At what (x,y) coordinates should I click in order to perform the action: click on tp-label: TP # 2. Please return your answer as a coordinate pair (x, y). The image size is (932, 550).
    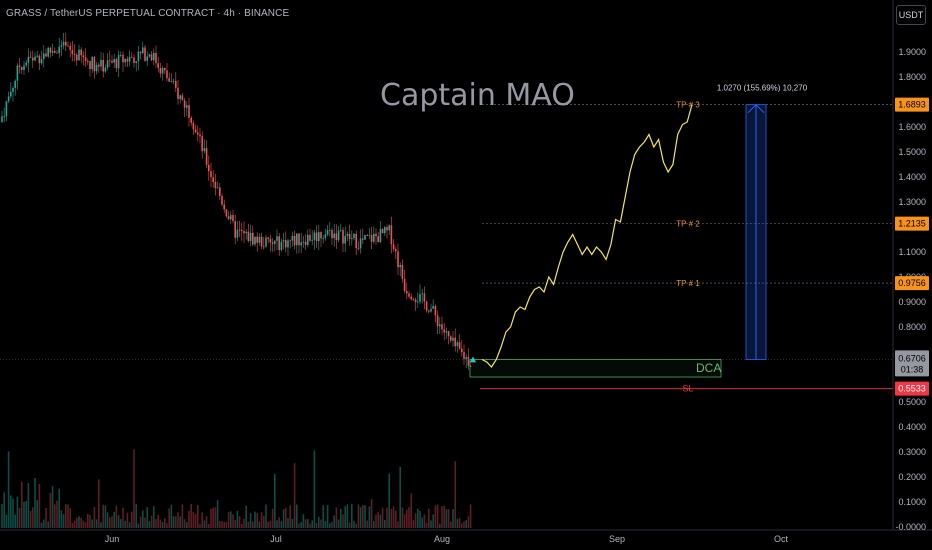
    Looking at the image, I should click on (688, 224).